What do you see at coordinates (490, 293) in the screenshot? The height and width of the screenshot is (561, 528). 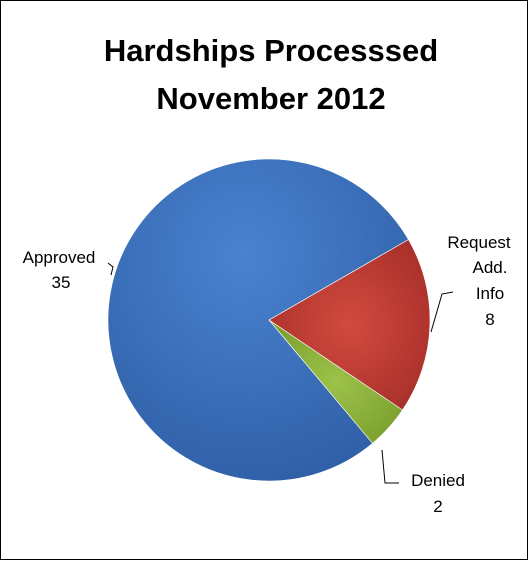 I see `slice-label-request-line-3: Info` at bounding box center [490, 293].